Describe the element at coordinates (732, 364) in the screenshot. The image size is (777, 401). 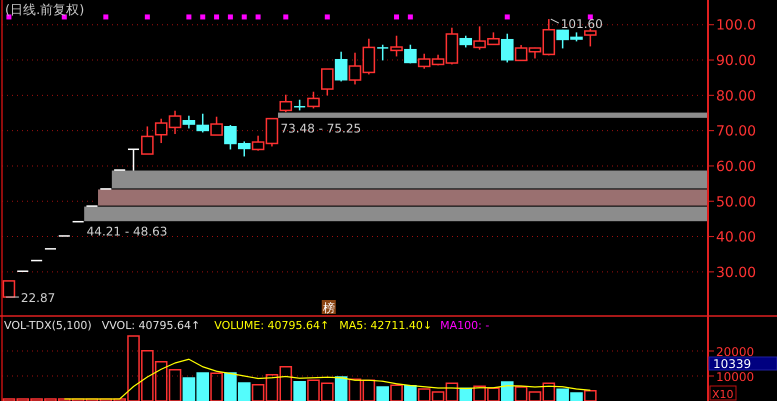
I see `text: 10339` at that location.